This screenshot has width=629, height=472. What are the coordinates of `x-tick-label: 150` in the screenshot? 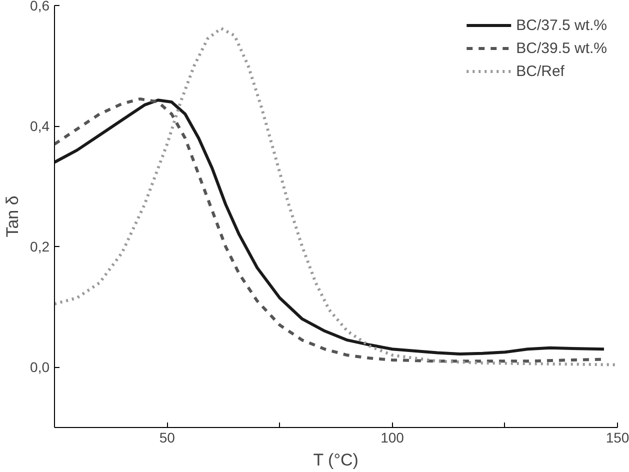 It's located at (617, 438).